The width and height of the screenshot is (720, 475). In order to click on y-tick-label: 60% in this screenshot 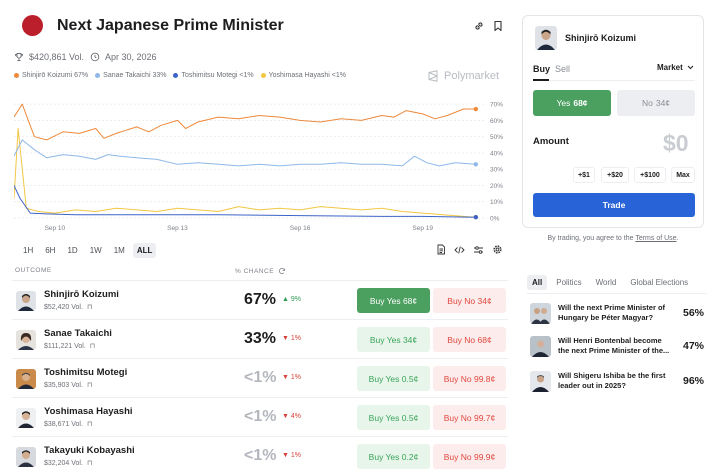, I will do `click(496, 121)`.